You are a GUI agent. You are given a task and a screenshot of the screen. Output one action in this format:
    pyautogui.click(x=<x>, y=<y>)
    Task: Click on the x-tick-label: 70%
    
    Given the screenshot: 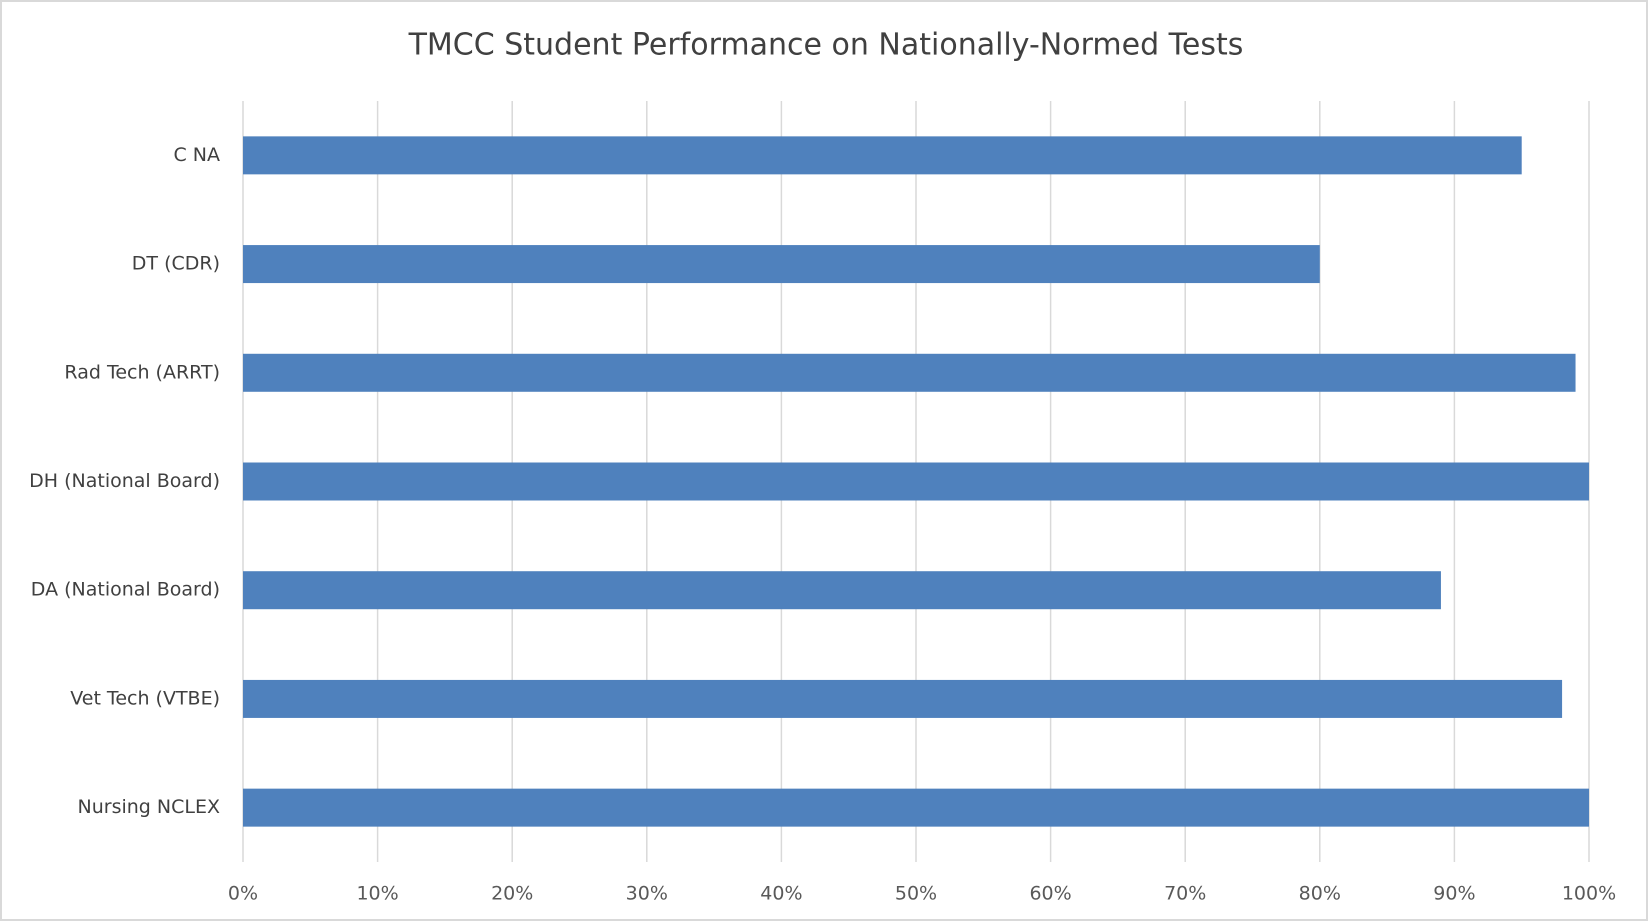 What is the action you would take?
    pyautogui.click(x=1185, y=894)
    